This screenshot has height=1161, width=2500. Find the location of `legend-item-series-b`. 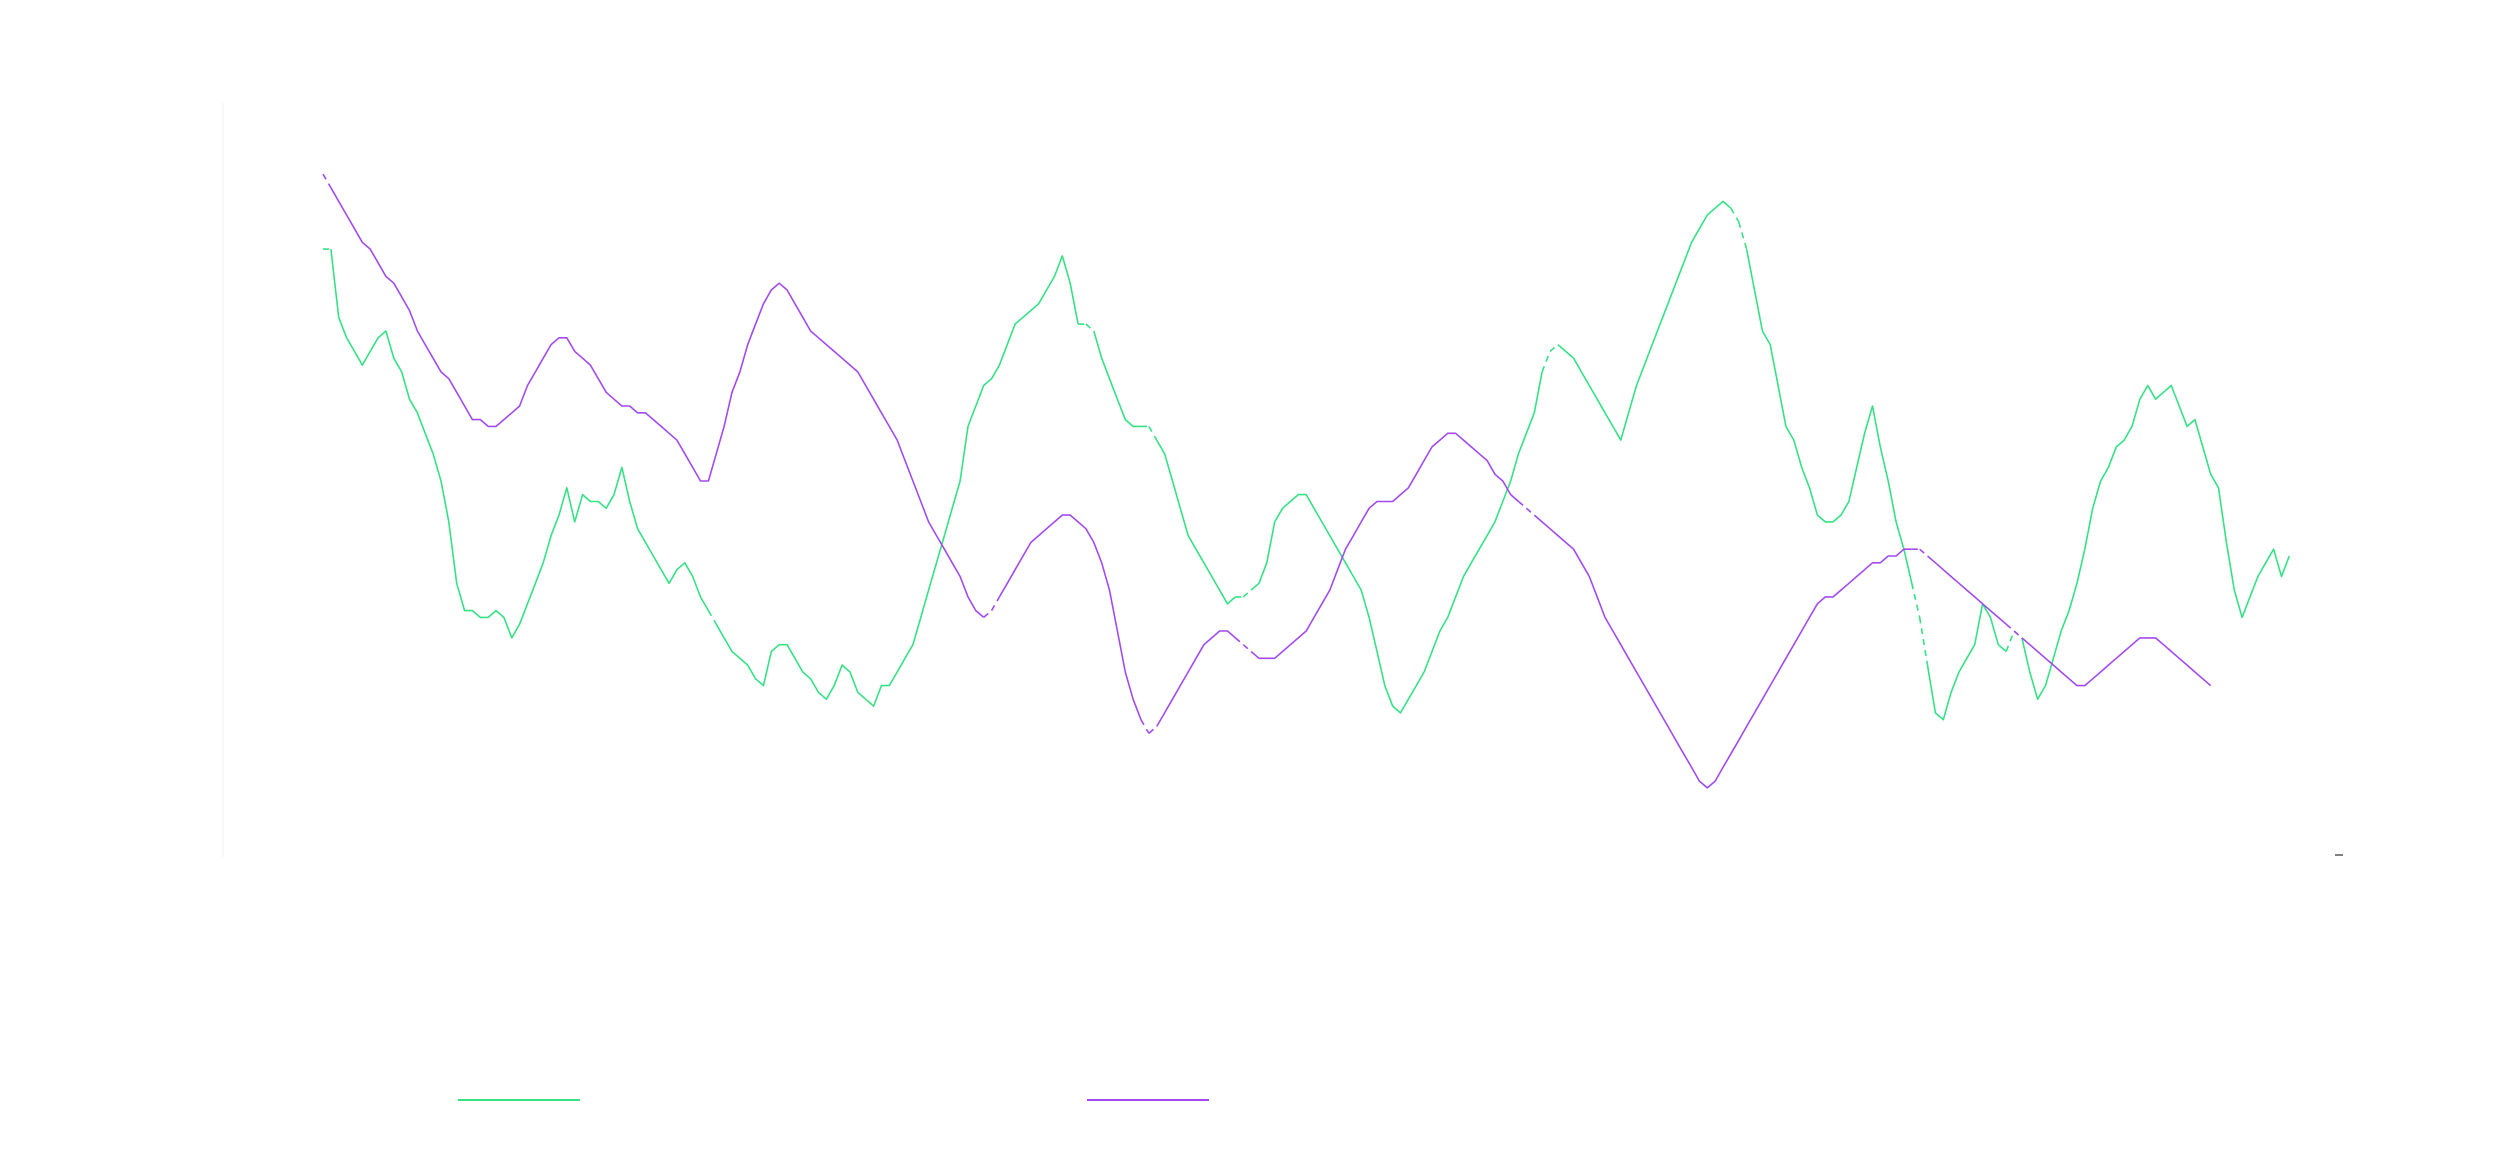

legend-item-series-b is located at coordinates (1155, 1100).